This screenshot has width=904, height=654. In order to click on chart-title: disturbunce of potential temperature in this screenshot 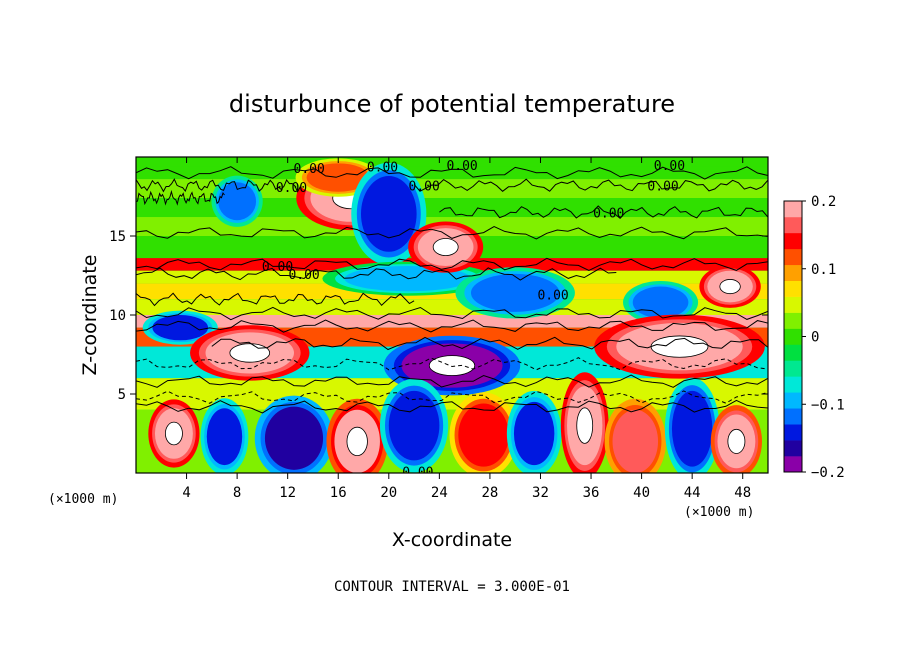, I will do `click(452, 104)`.